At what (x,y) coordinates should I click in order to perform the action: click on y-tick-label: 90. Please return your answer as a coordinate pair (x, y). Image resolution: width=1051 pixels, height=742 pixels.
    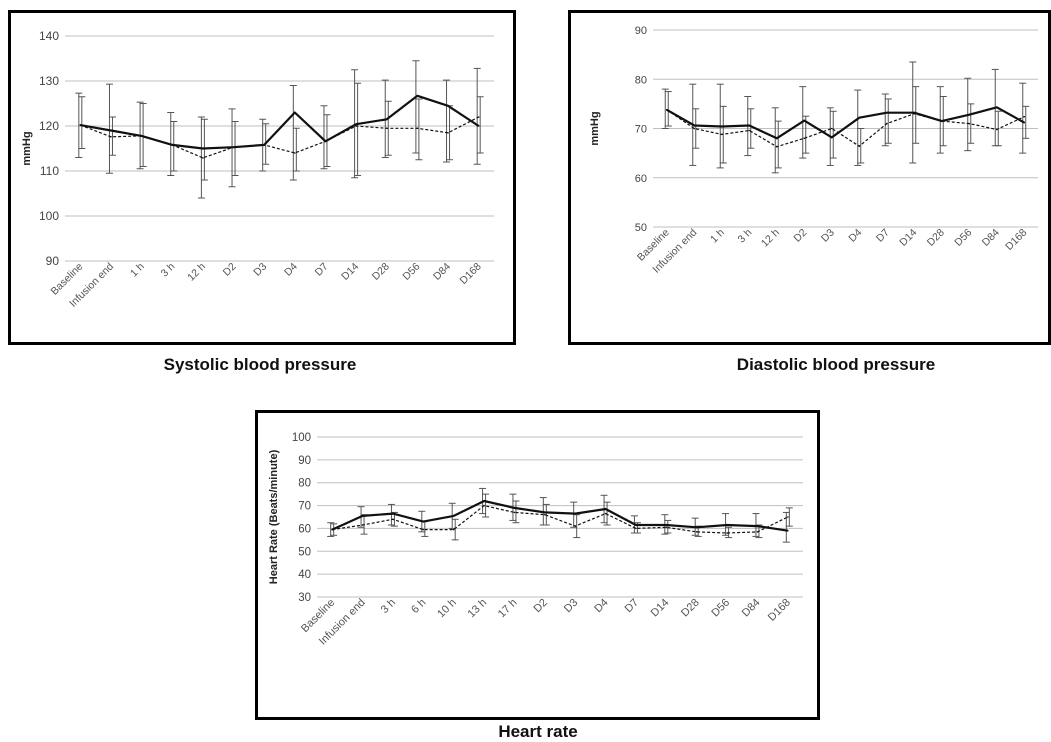
    Looking at the image, I should click on (304, 461).